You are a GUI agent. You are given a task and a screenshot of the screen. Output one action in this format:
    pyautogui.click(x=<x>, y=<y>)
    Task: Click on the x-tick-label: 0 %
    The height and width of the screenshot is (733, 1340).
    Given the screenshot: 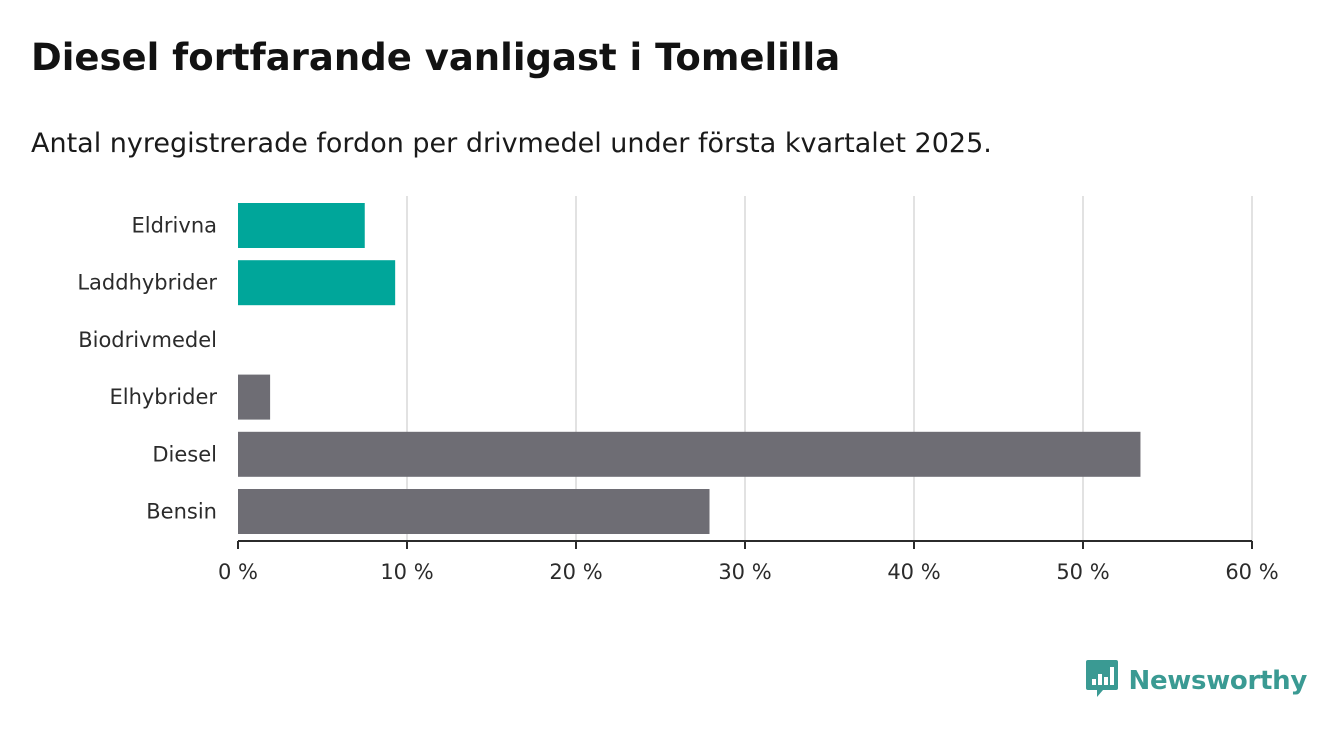 What is the action you would take?
    pyautogui.click(x=238, y=572)
    